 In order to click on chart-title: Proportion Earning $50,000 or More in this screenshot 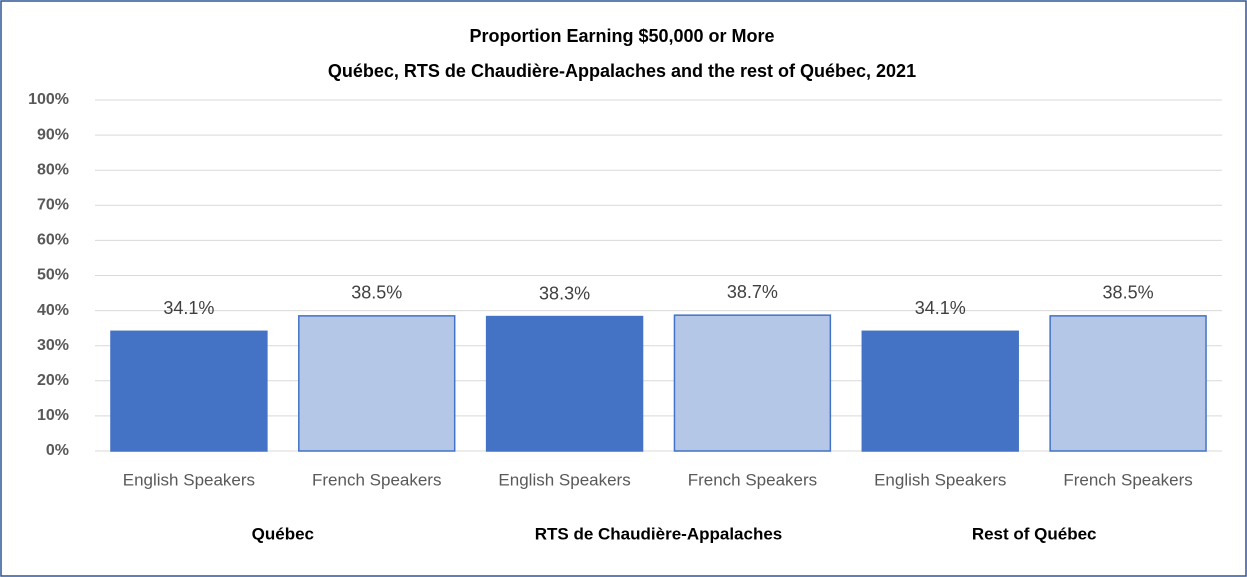, I will do `click(621, 36)`.